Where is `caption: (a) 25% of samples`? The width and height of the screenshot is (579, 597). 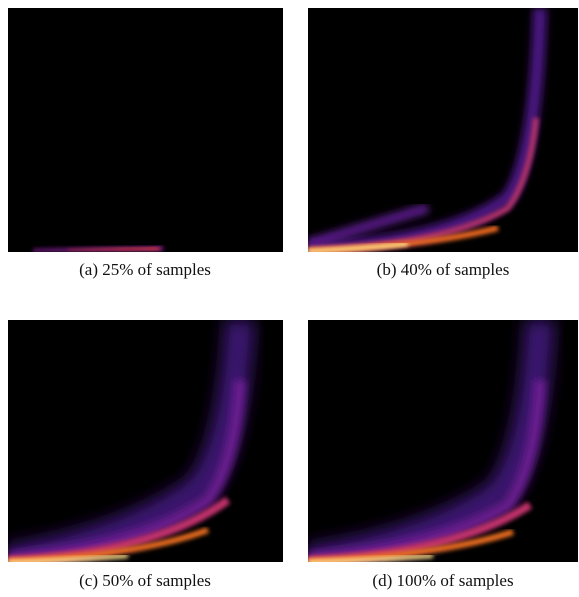
caption: (a) 25% of samples is located at coordinates (145, 269).